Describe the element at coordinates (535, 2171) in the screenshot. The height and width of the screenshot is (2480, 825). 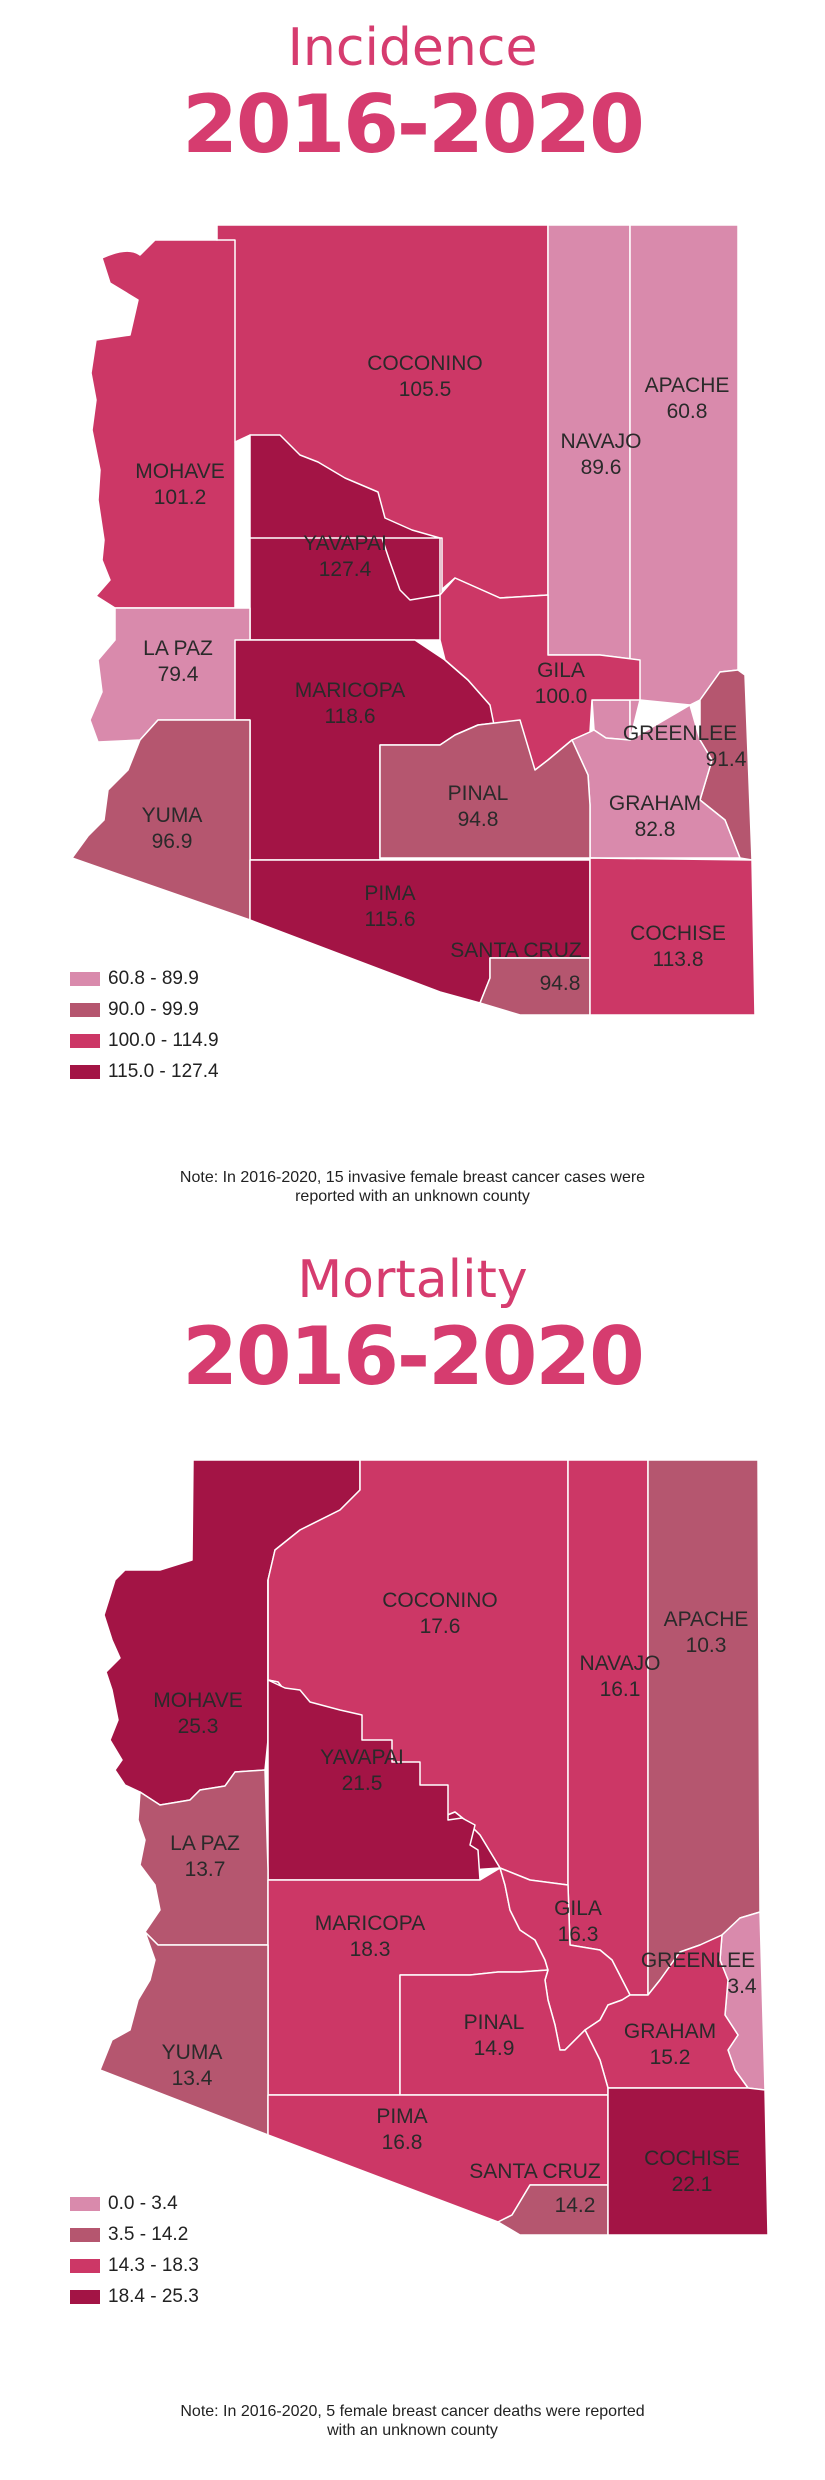
I see `mortality-label-santacruz: SANTA CRUZ` at that location.